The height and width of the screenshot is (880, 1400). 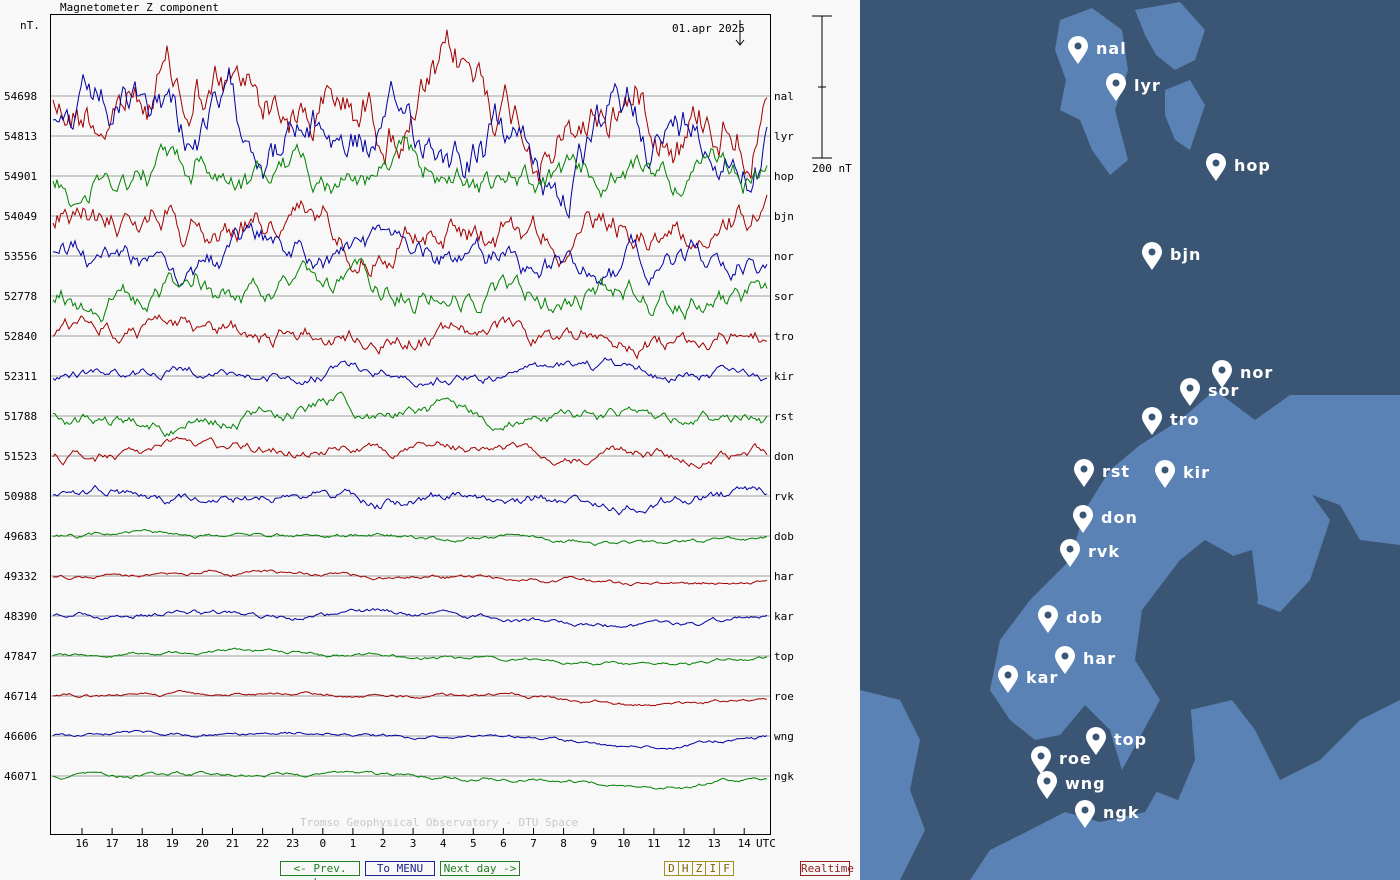 I want to click on station-label-wng: wng, so click(x=784, y=736).